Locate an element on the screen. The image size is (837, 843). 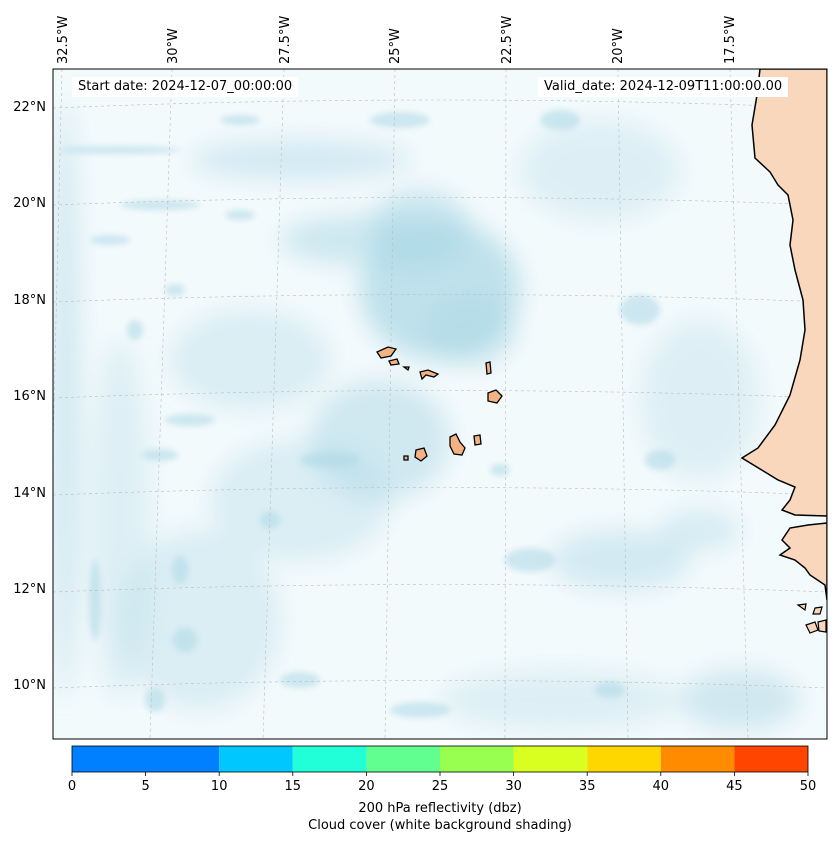
colorbar-ticks: 0 5 10 15 20 25 30 35 40 45 50 is located at coordinates (442, 783).